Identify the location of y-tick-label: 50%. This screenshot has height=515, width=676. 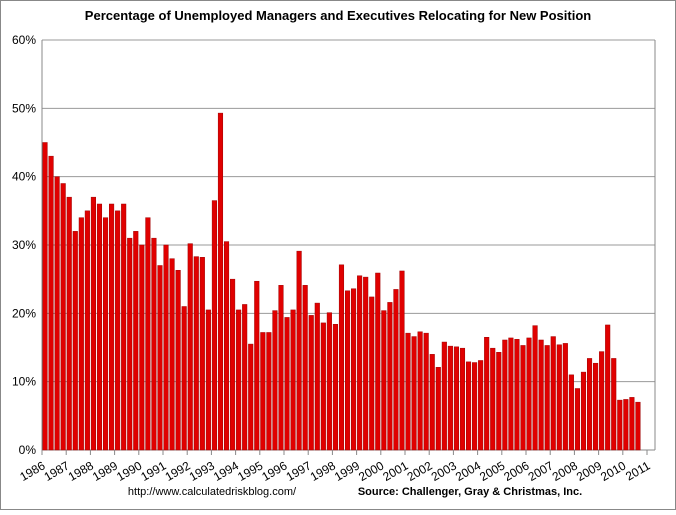
(24, 108).